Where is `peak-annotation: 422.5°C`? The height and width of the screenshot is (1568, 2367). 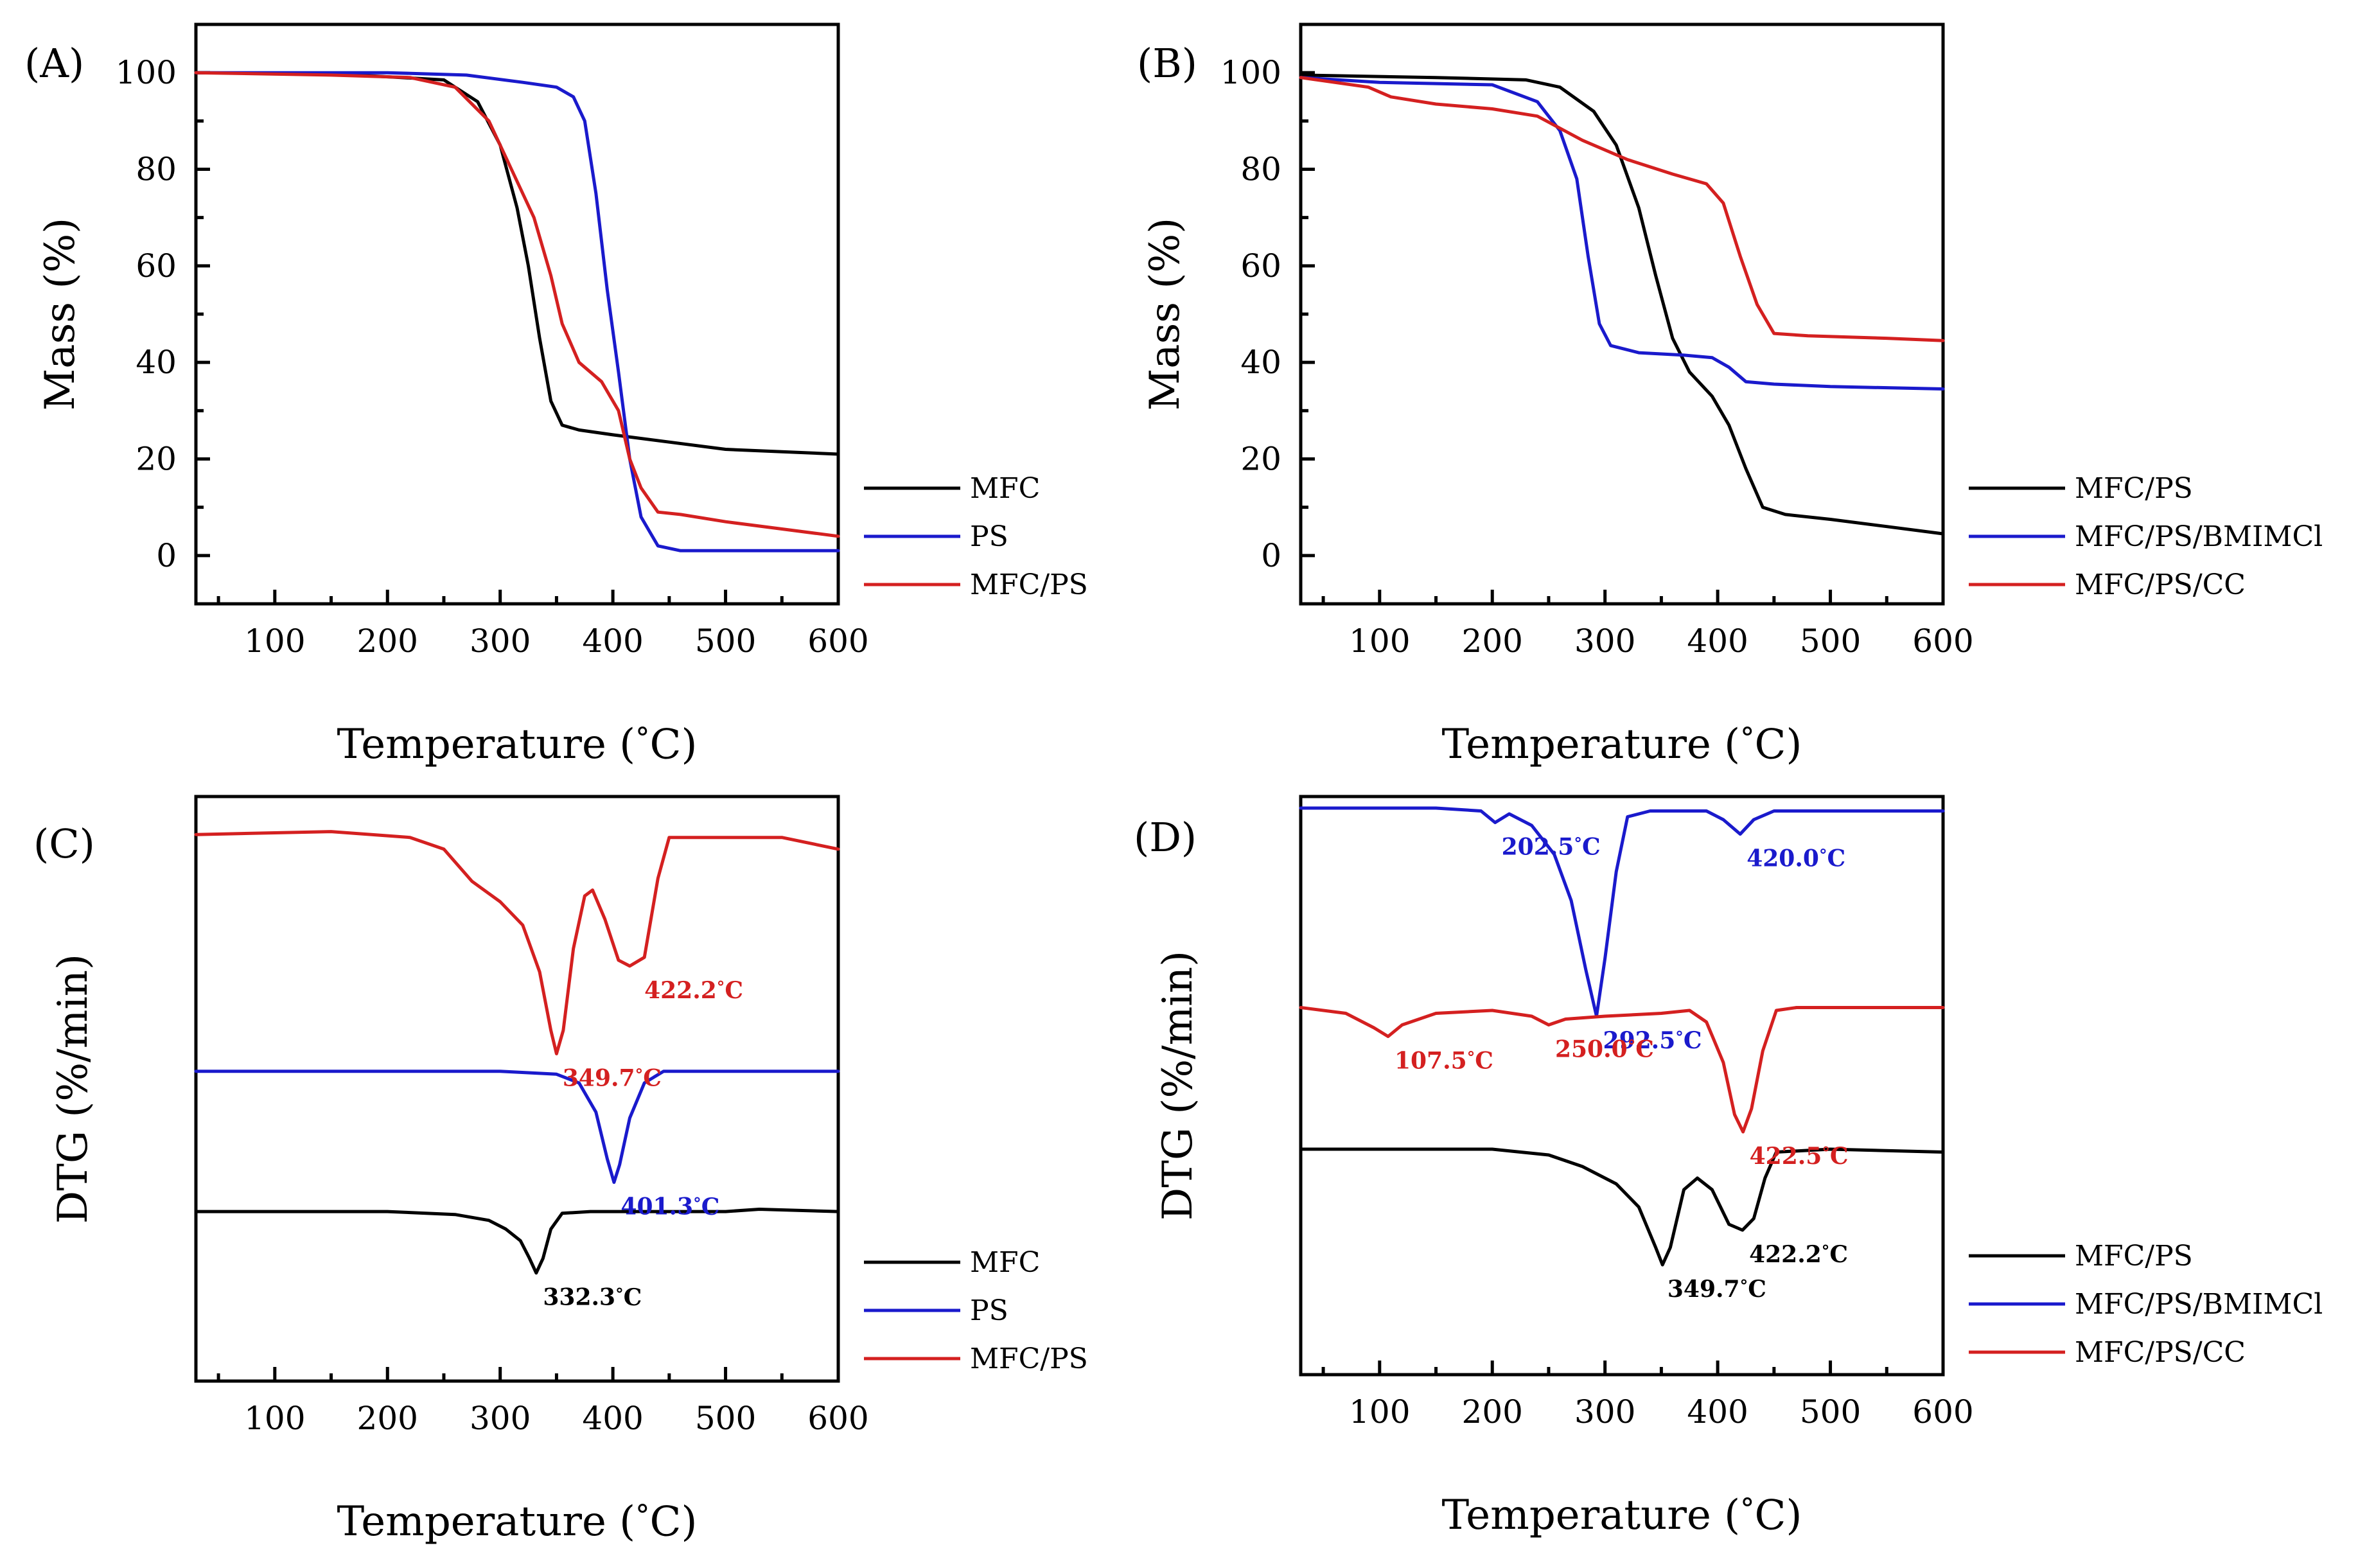
peak-annotation: 422.5°C is located at coordinates (1799, 1156).